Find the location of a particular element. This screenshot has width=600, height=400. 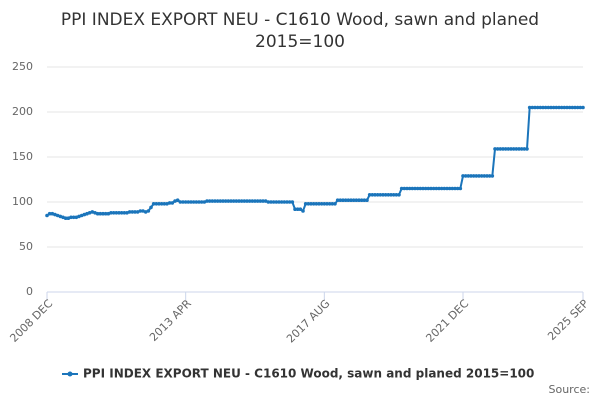

legend-marker is located at coordinates (70, 374).